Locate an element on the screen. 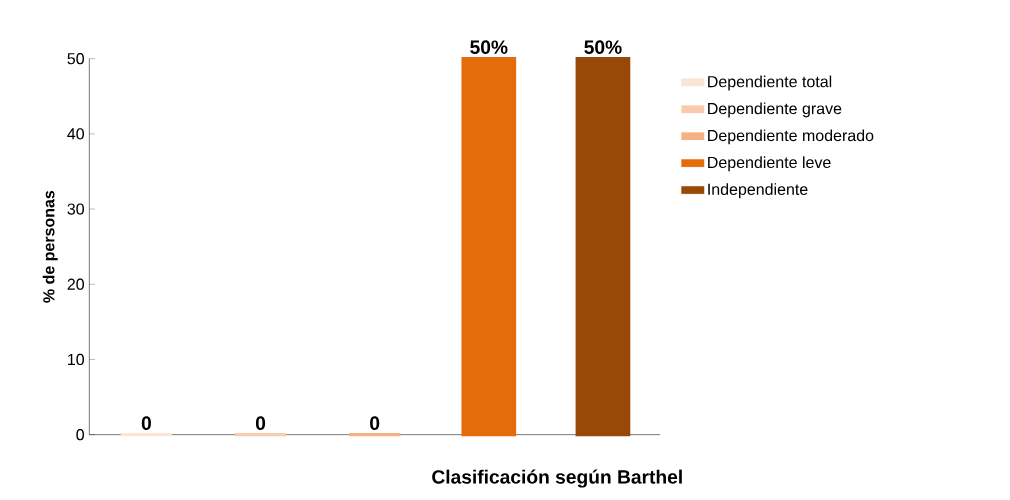  legend-label: Dependiente leve is located at coordinates (769, 164).